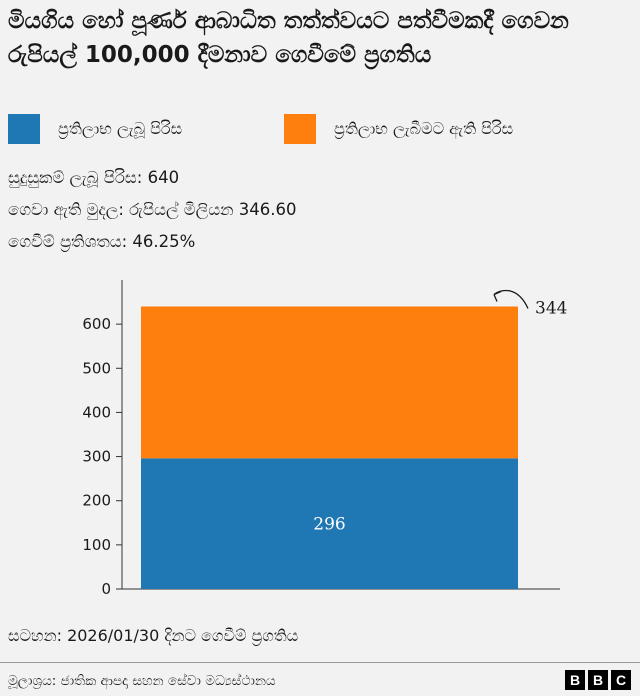 The image size is (640, 696). Describe the element at coordinates (424, 128) in the screenshot. I see `legend-label-pending: ප්‍රතිලාභ ලැබීමට ඇති පිරිස` at that location.